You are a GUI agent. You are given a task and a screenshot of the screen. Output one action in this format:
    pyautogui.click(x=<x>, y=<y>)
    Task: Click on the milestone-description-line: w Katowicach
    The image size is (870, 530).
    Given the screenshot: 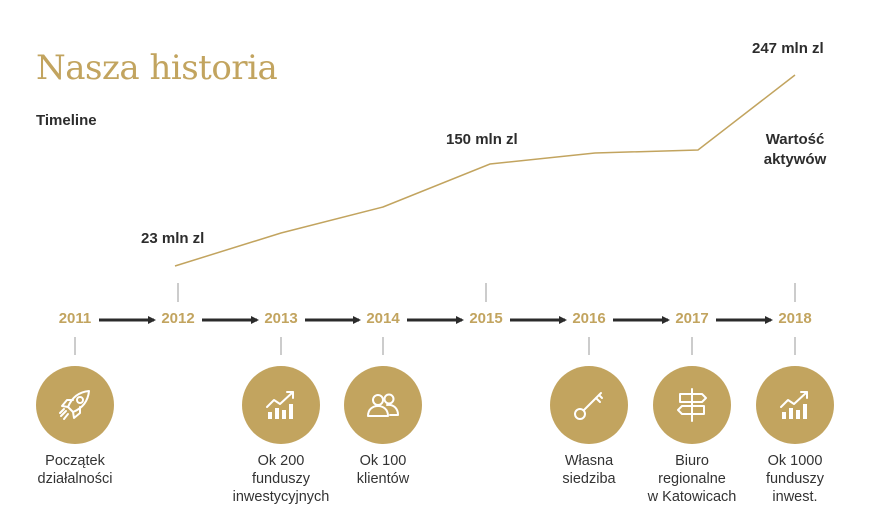 What is the action you would take?
    pyautogui.click(x=692, y=497)
    